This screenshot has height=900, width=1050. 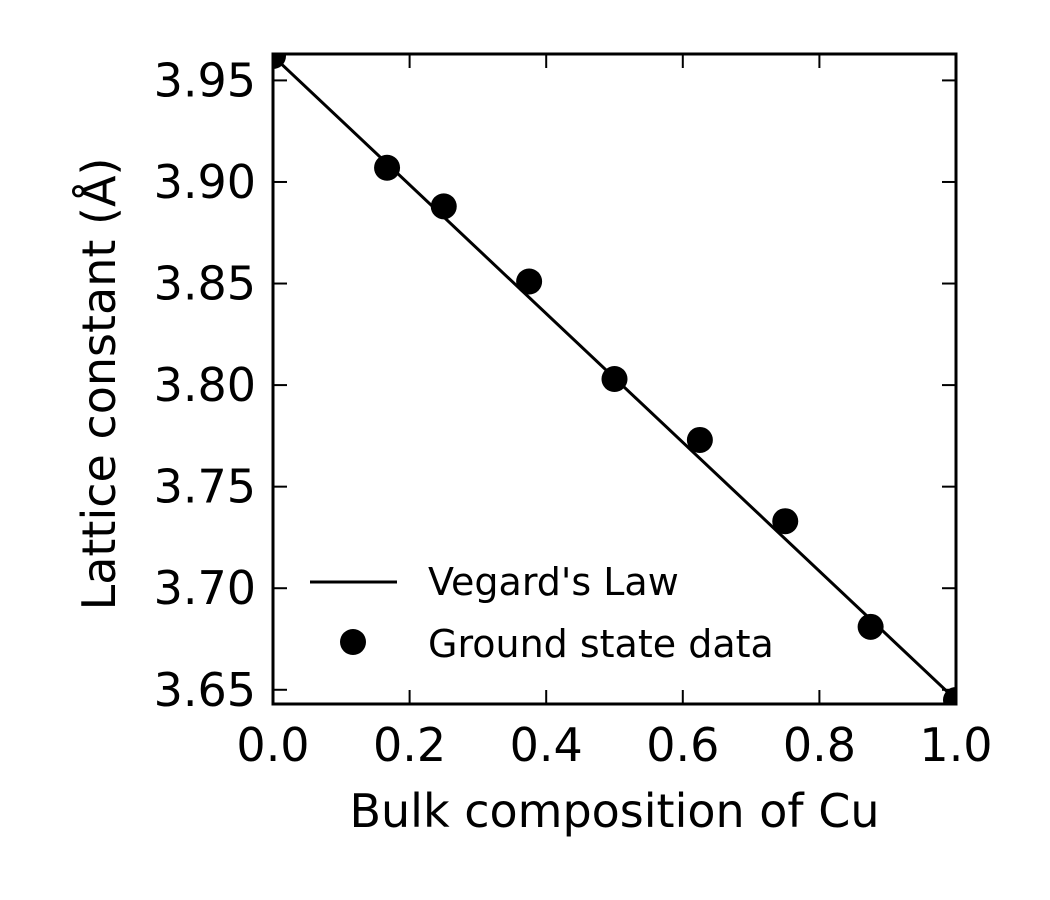 What do you see at coordinates (99, 384) in the screenshot?
I see `y-axis-title: Lattice constant (Å)` at bounding box center [99, 384].